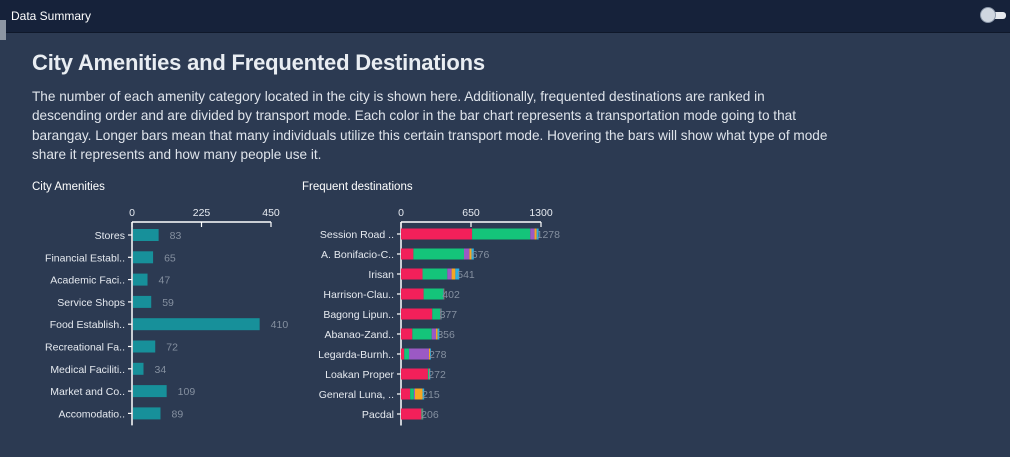 The image size is (1010, 457). Describe the element at coordinates (187, 392) in the screenshot. I see `value-label: 109` at that location.